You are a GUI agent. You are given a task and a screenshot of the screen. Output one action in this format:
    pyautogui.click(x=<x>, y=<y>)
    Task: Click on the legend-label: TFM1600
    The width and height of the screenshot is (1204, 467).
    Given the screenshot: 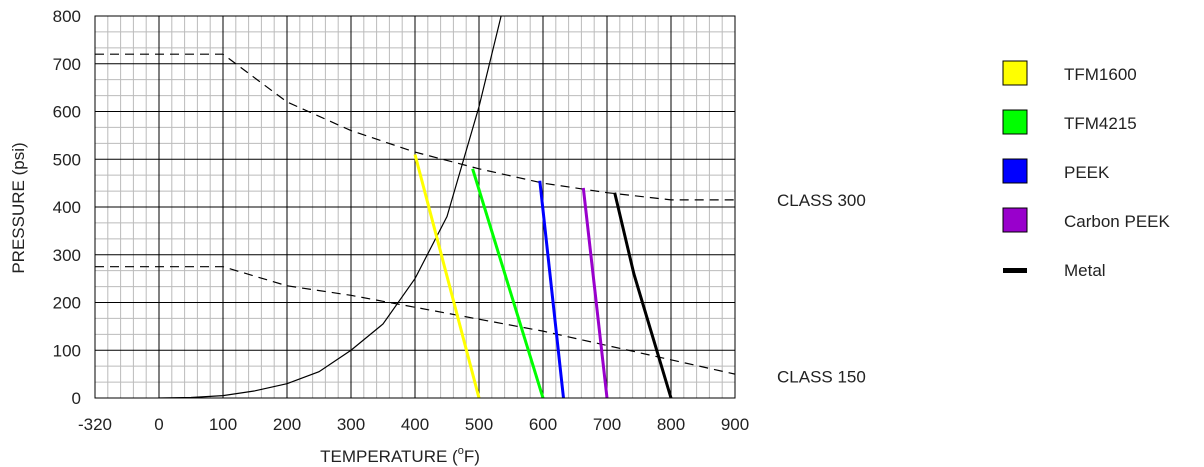 What is the action you would take?
    pyautogui.click(x=1100, y=74)
    